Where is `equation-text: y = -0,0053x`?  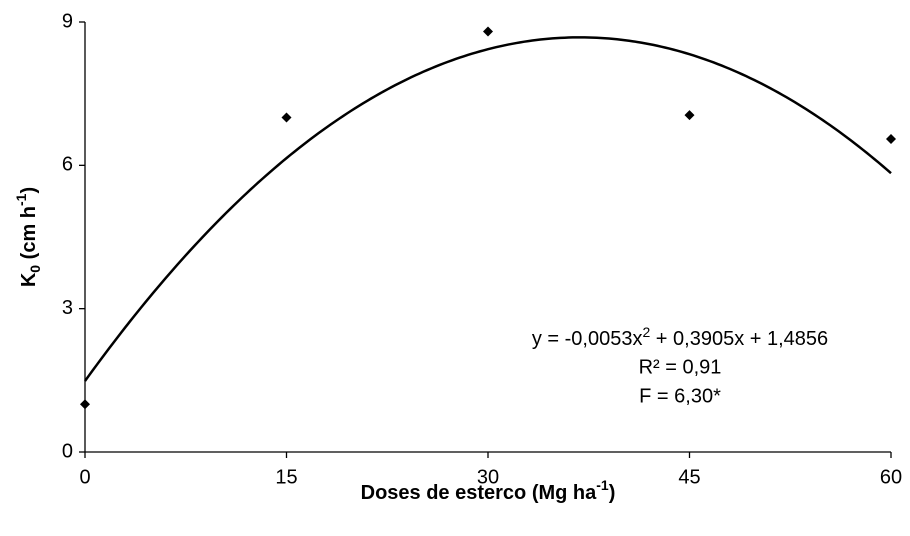 equation-text: y = -0,0053x is located at coordinates (587, 339).